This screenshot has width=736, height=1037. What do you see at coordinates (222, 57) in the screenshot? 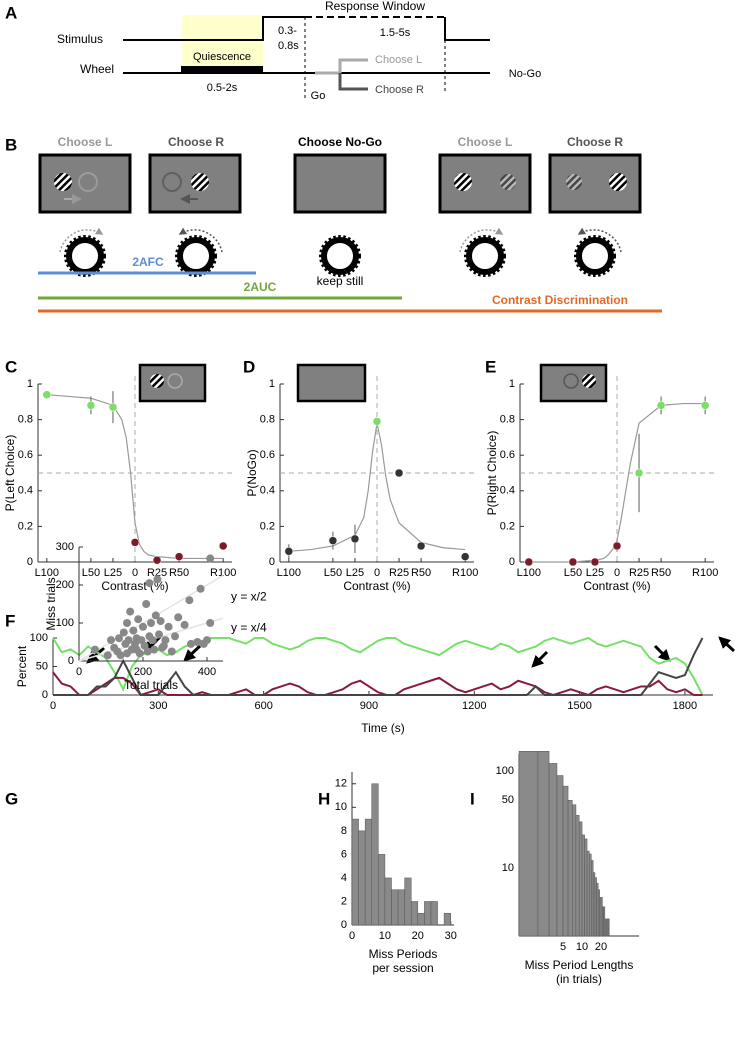
I see `label: Quiescence` at bounding box center [222, 57].